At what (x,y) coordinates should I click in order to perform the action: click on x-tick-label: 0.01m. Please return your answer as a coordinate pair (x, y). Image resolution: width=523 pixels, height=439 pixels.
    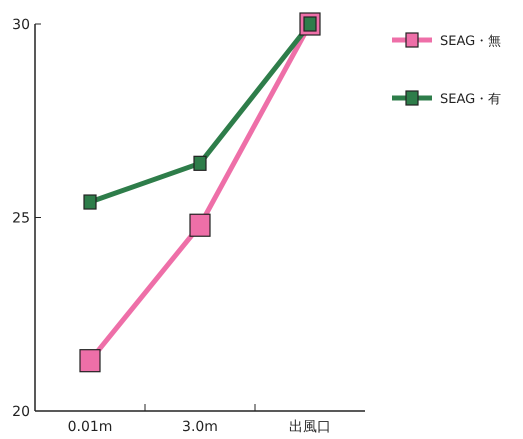
    Looking at the image, I should click on (90, 427).